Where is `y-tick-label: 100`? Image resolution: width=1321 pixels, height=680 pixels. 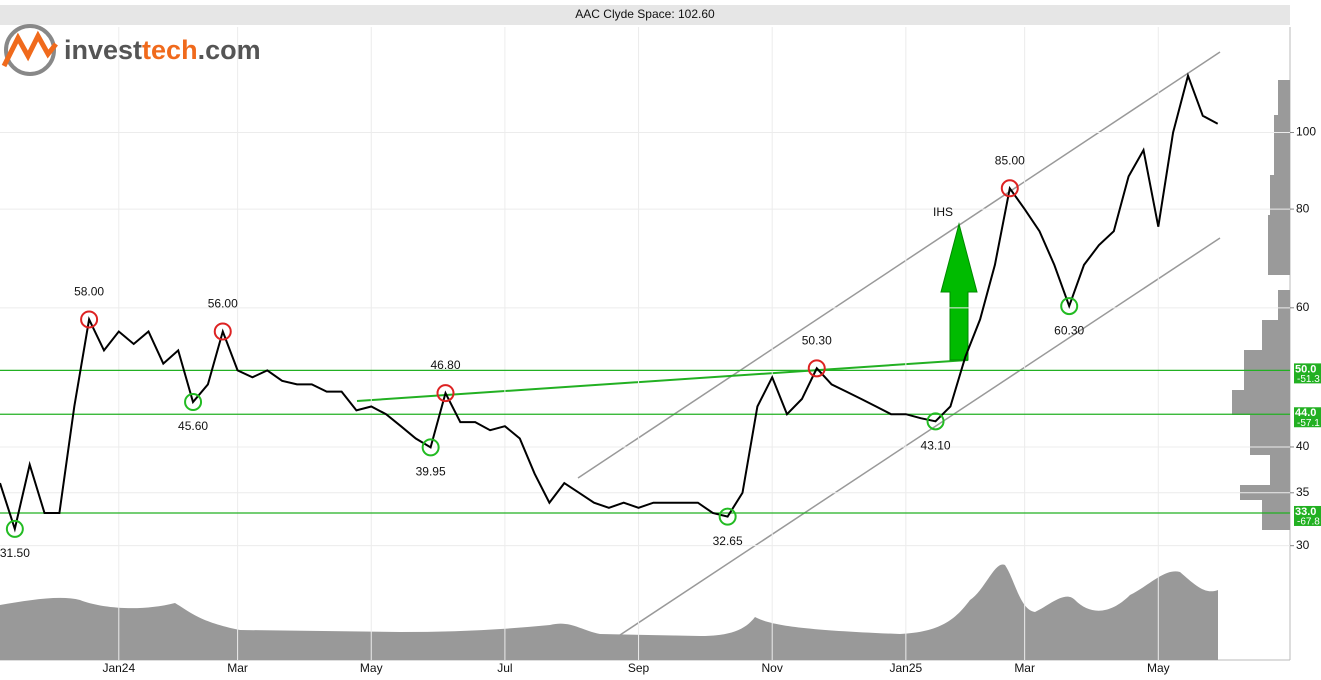
y-tick-label: 100 is located at coordinates (1306, 132).